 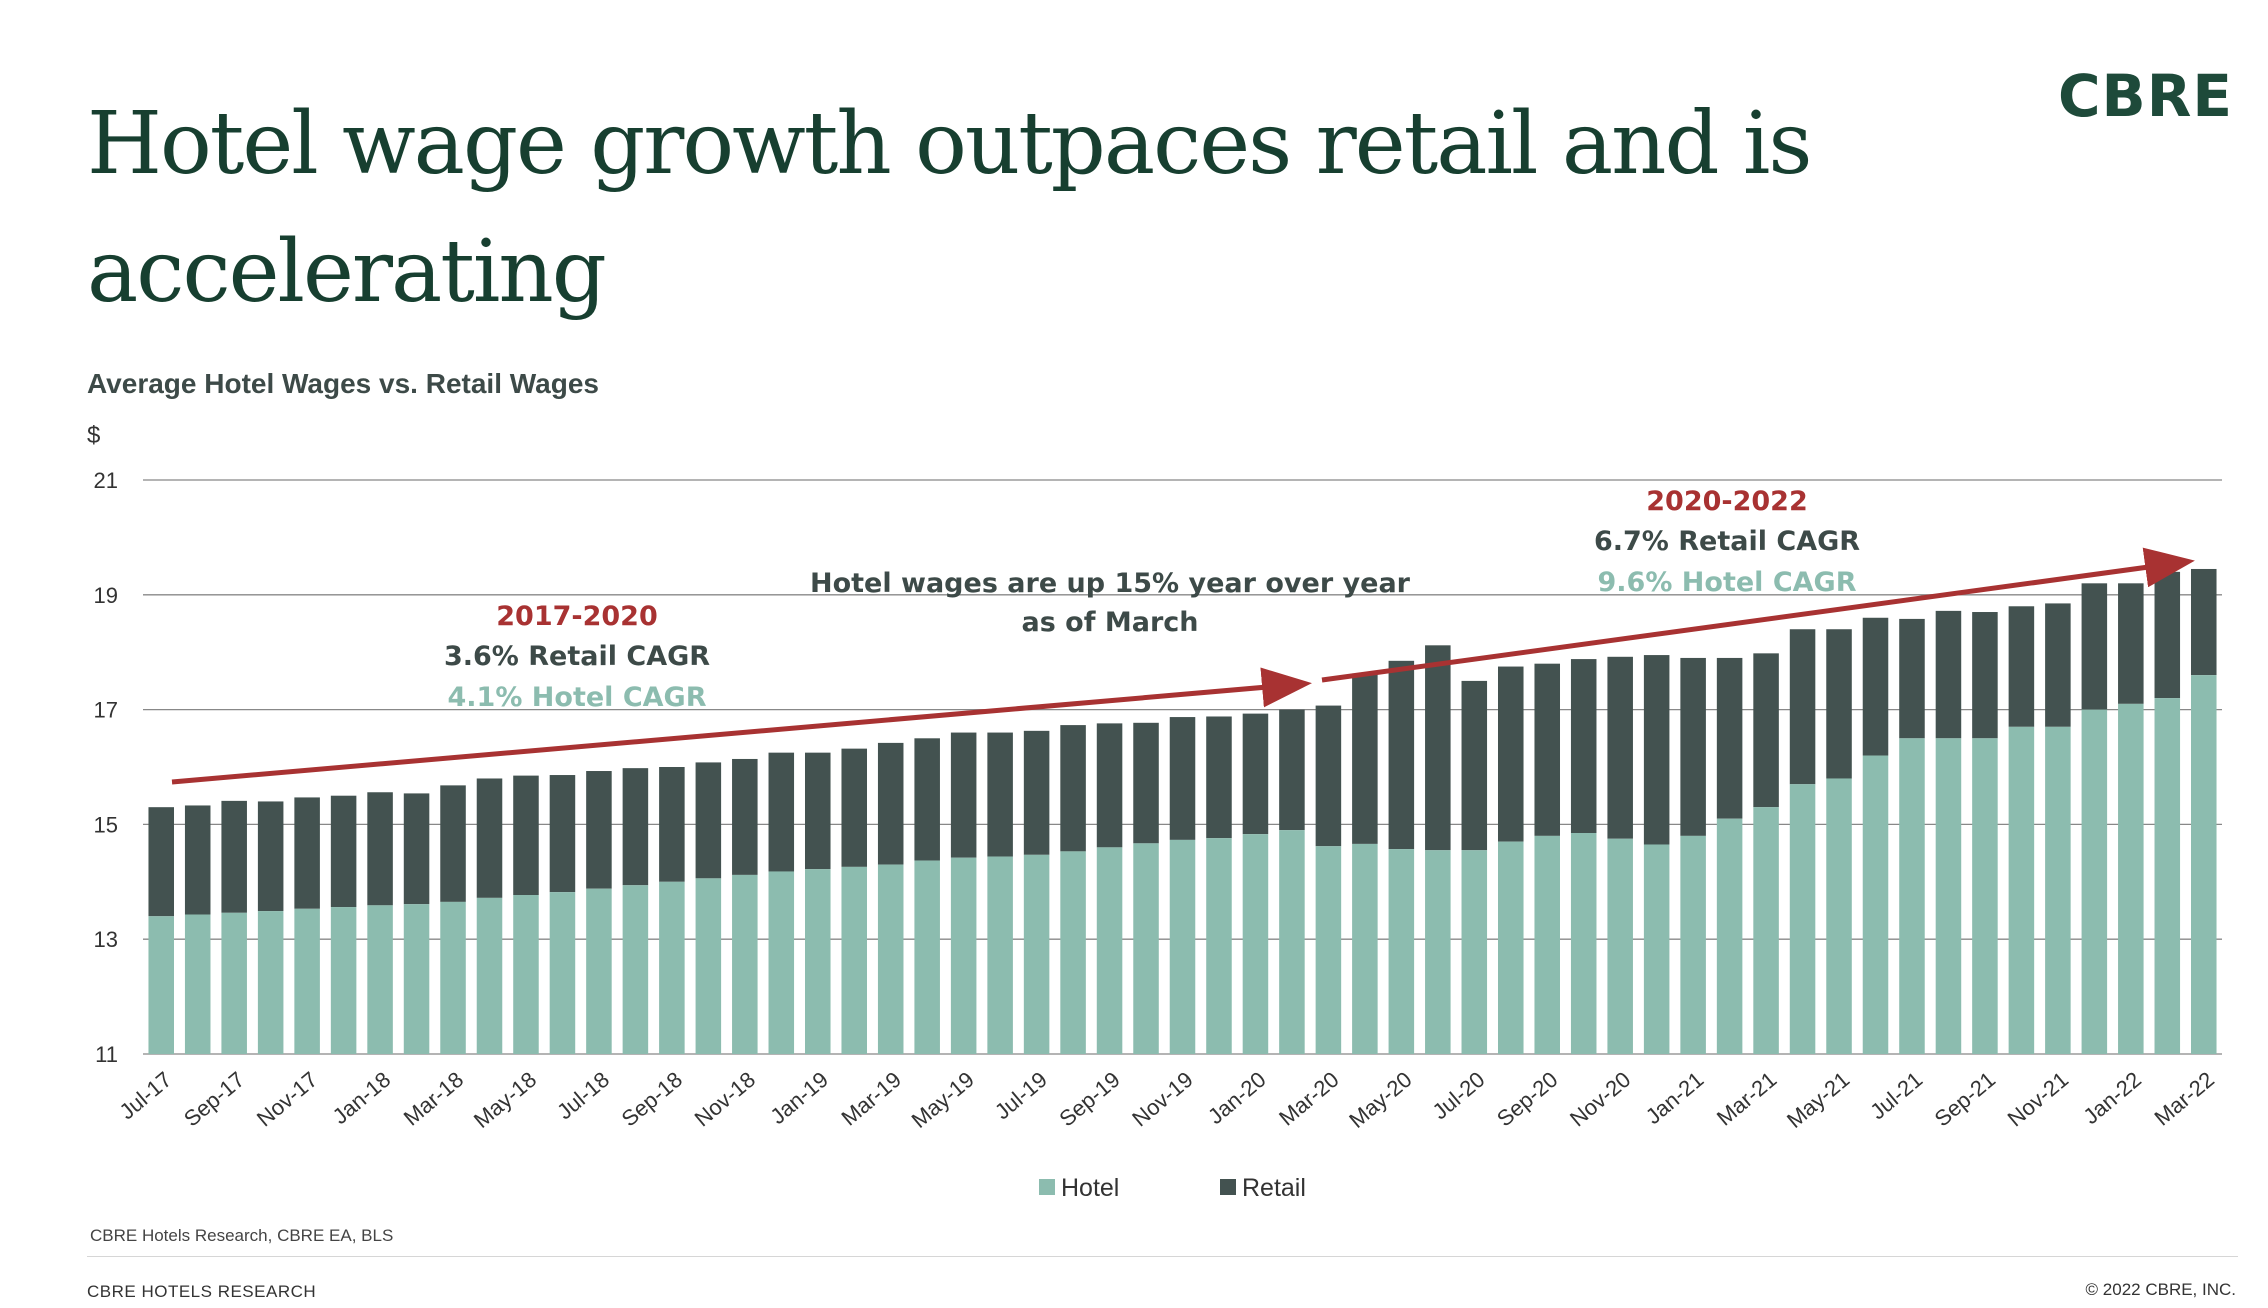 What do you see at coordinates (1047, 1187) in the screenshot?
I see `legend-swatch-hotel` at bounding box center [1047, 1187].